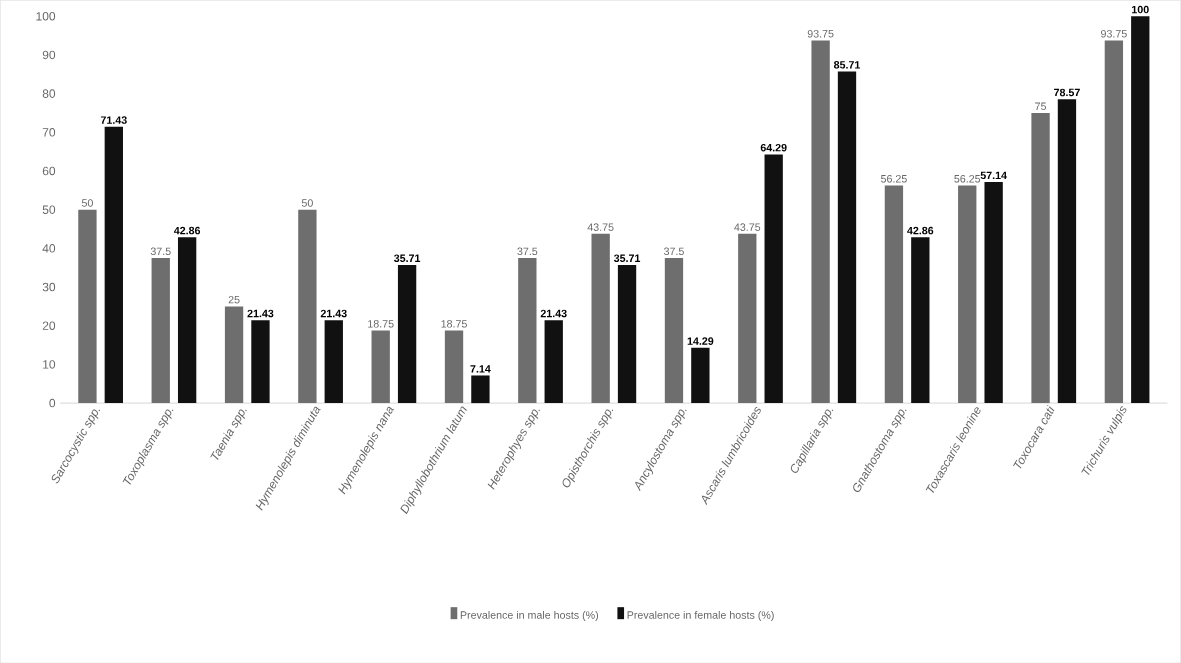  What do you see at coordinates (49, 248) in the screenshot?
I see `y-tick-label: 40` at bounding box center [49, 248].